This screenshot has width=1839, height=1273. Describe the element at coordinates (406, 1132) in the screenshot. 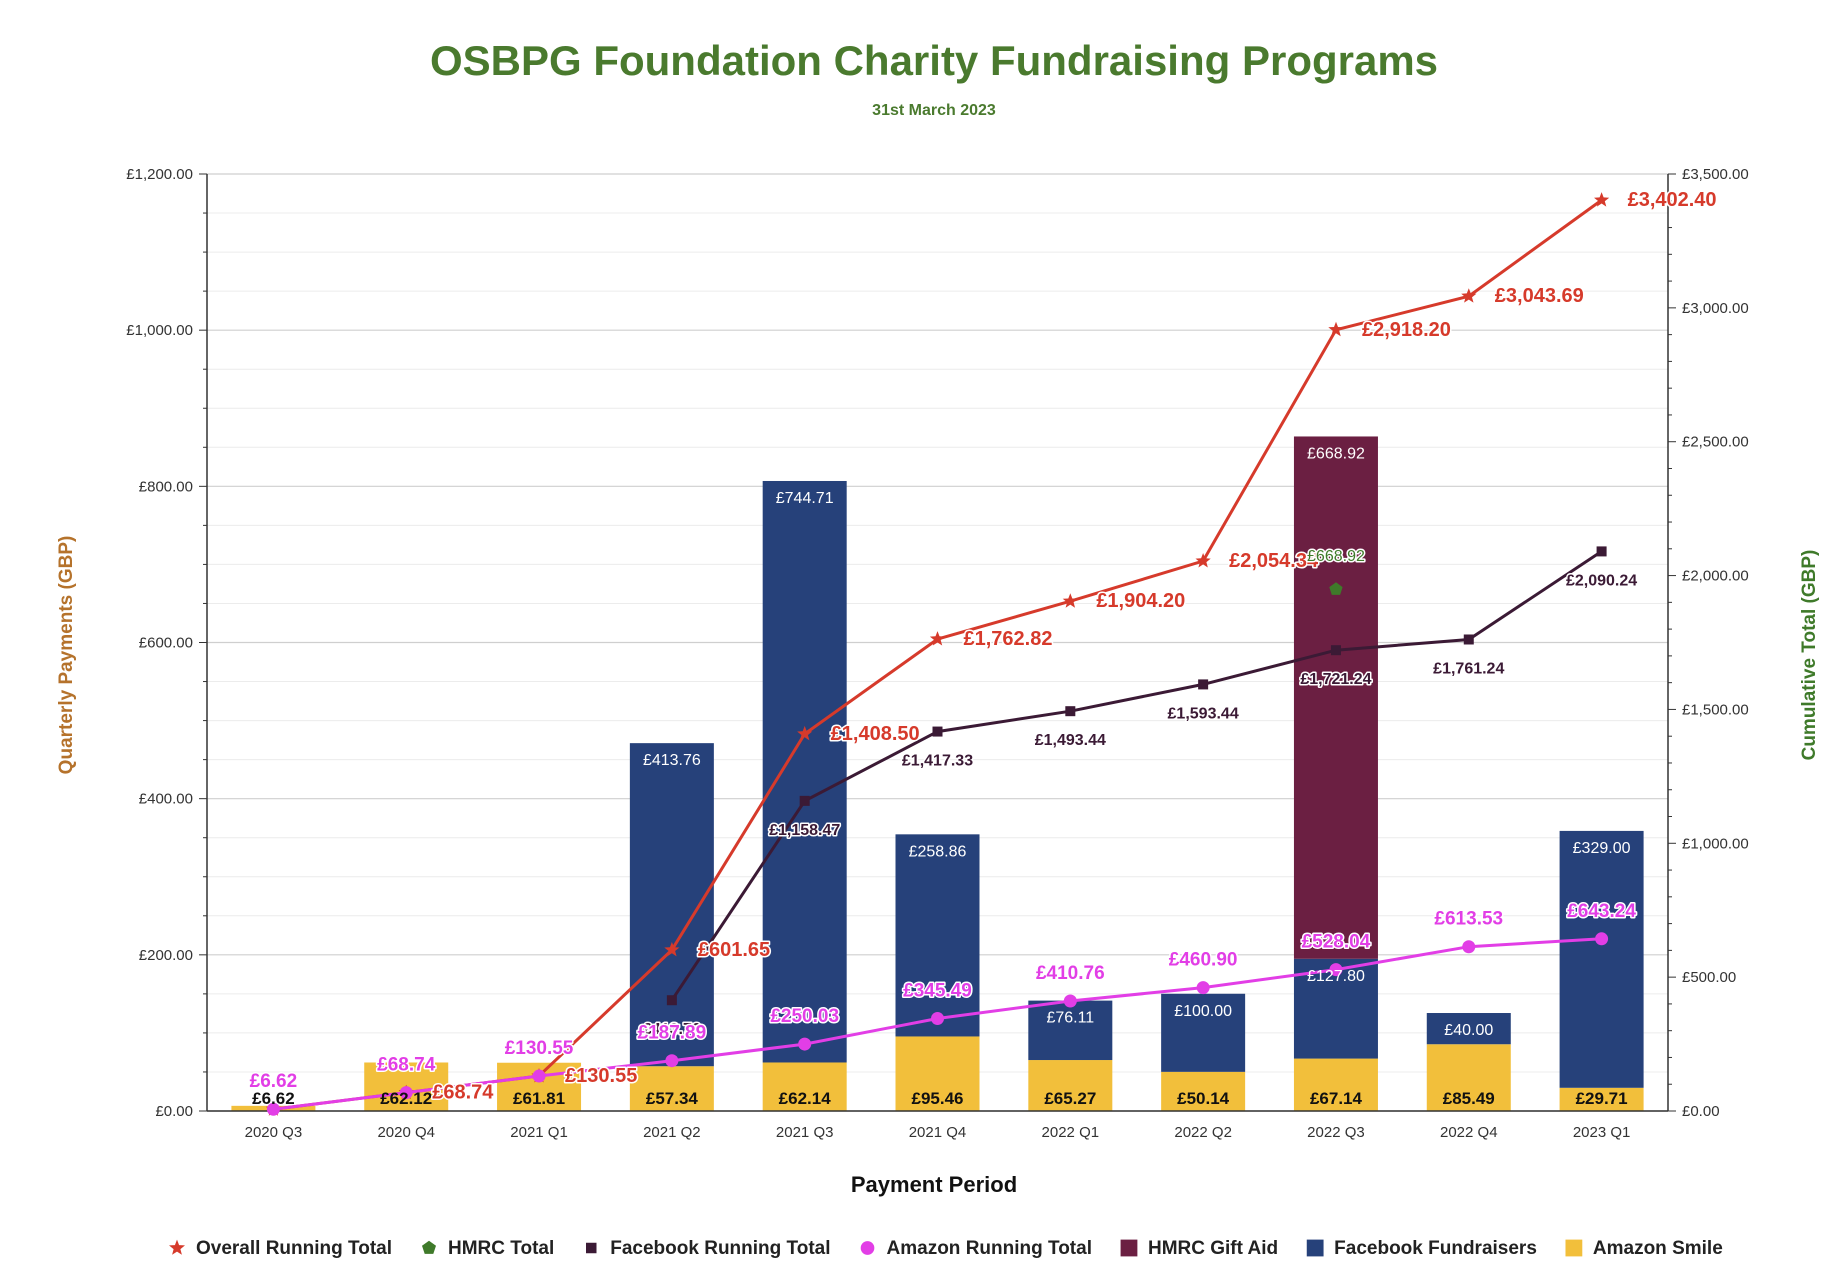

I see `x-tick-label: 2020 Q4` at that location.